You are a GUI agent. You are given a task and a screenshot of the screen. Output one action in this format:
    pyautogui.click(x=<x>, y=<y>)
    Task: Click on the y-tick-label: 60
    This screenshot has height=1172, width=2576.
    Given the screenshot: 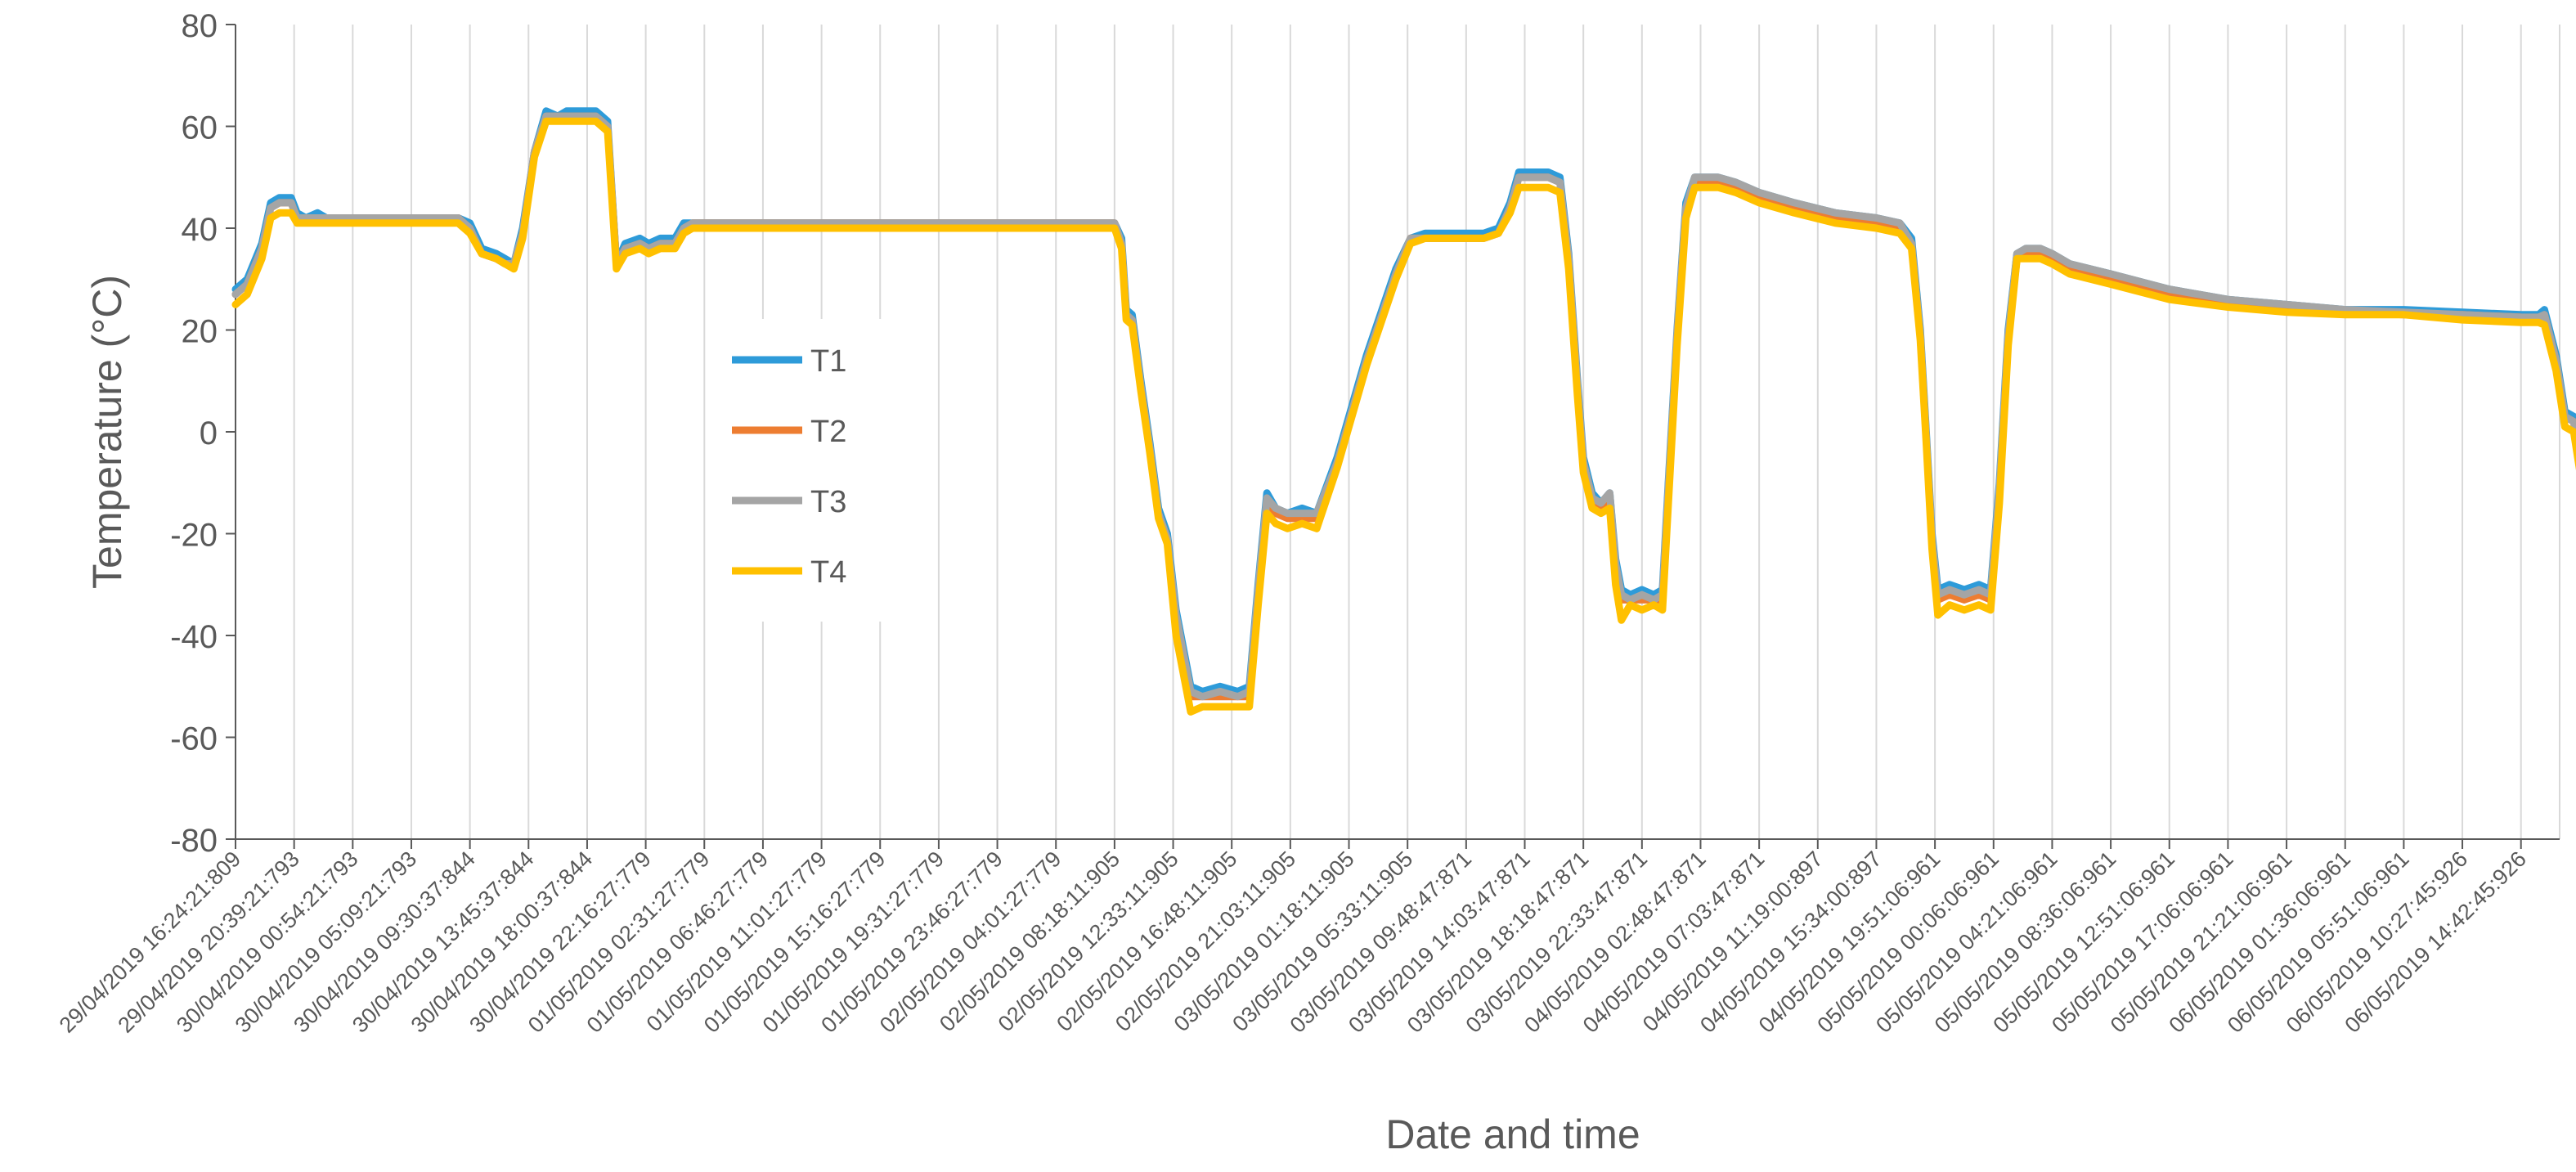 What is the action you would take?
    pyautogui.click(x=200, y=128)
    